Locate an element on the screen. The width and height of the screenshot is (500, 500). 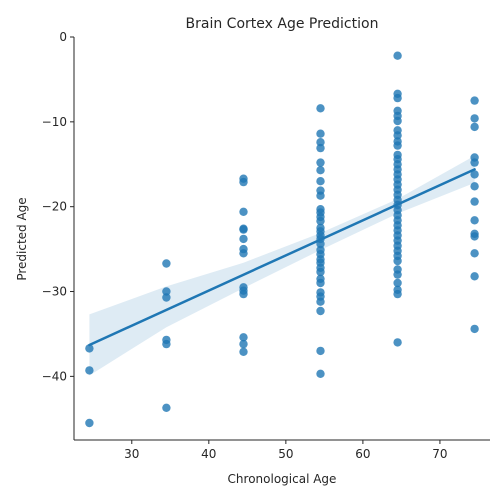
y-axis-ticks: −40 −30 −20 −10 0 is located at coordinates (58, 206).